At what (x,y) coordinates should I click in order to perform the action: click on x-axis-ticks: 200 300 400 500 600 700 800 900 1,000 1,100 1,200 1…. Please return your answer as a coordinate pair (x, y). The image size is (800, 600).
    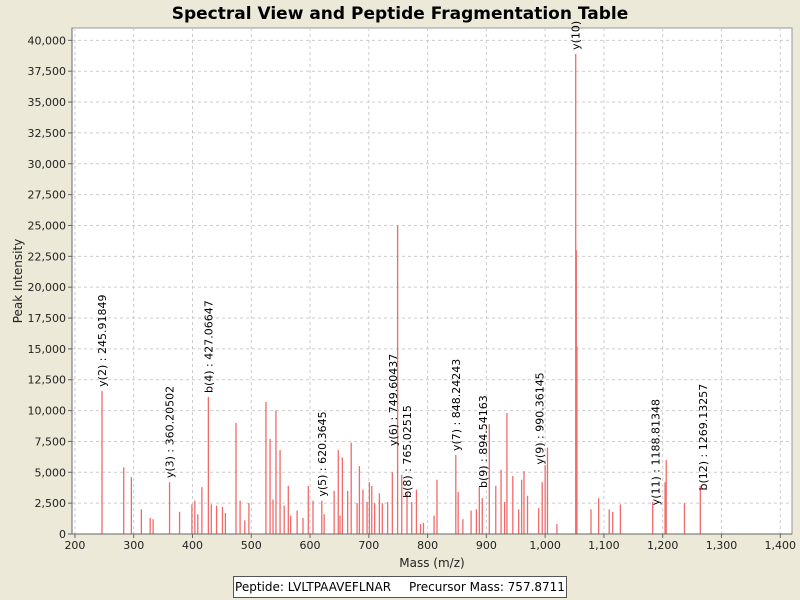
    Looking at the image, I should click on (430, 543).